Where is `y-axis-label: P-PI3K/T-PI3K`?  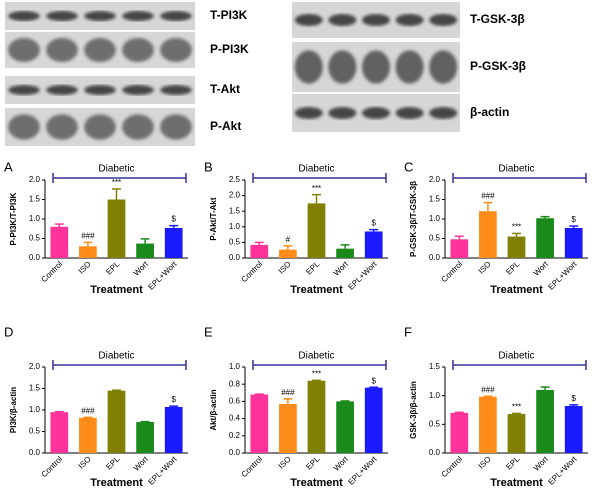
y-axis-label: P-PI3K/T-PI3K is located at coordinates (13, 218).